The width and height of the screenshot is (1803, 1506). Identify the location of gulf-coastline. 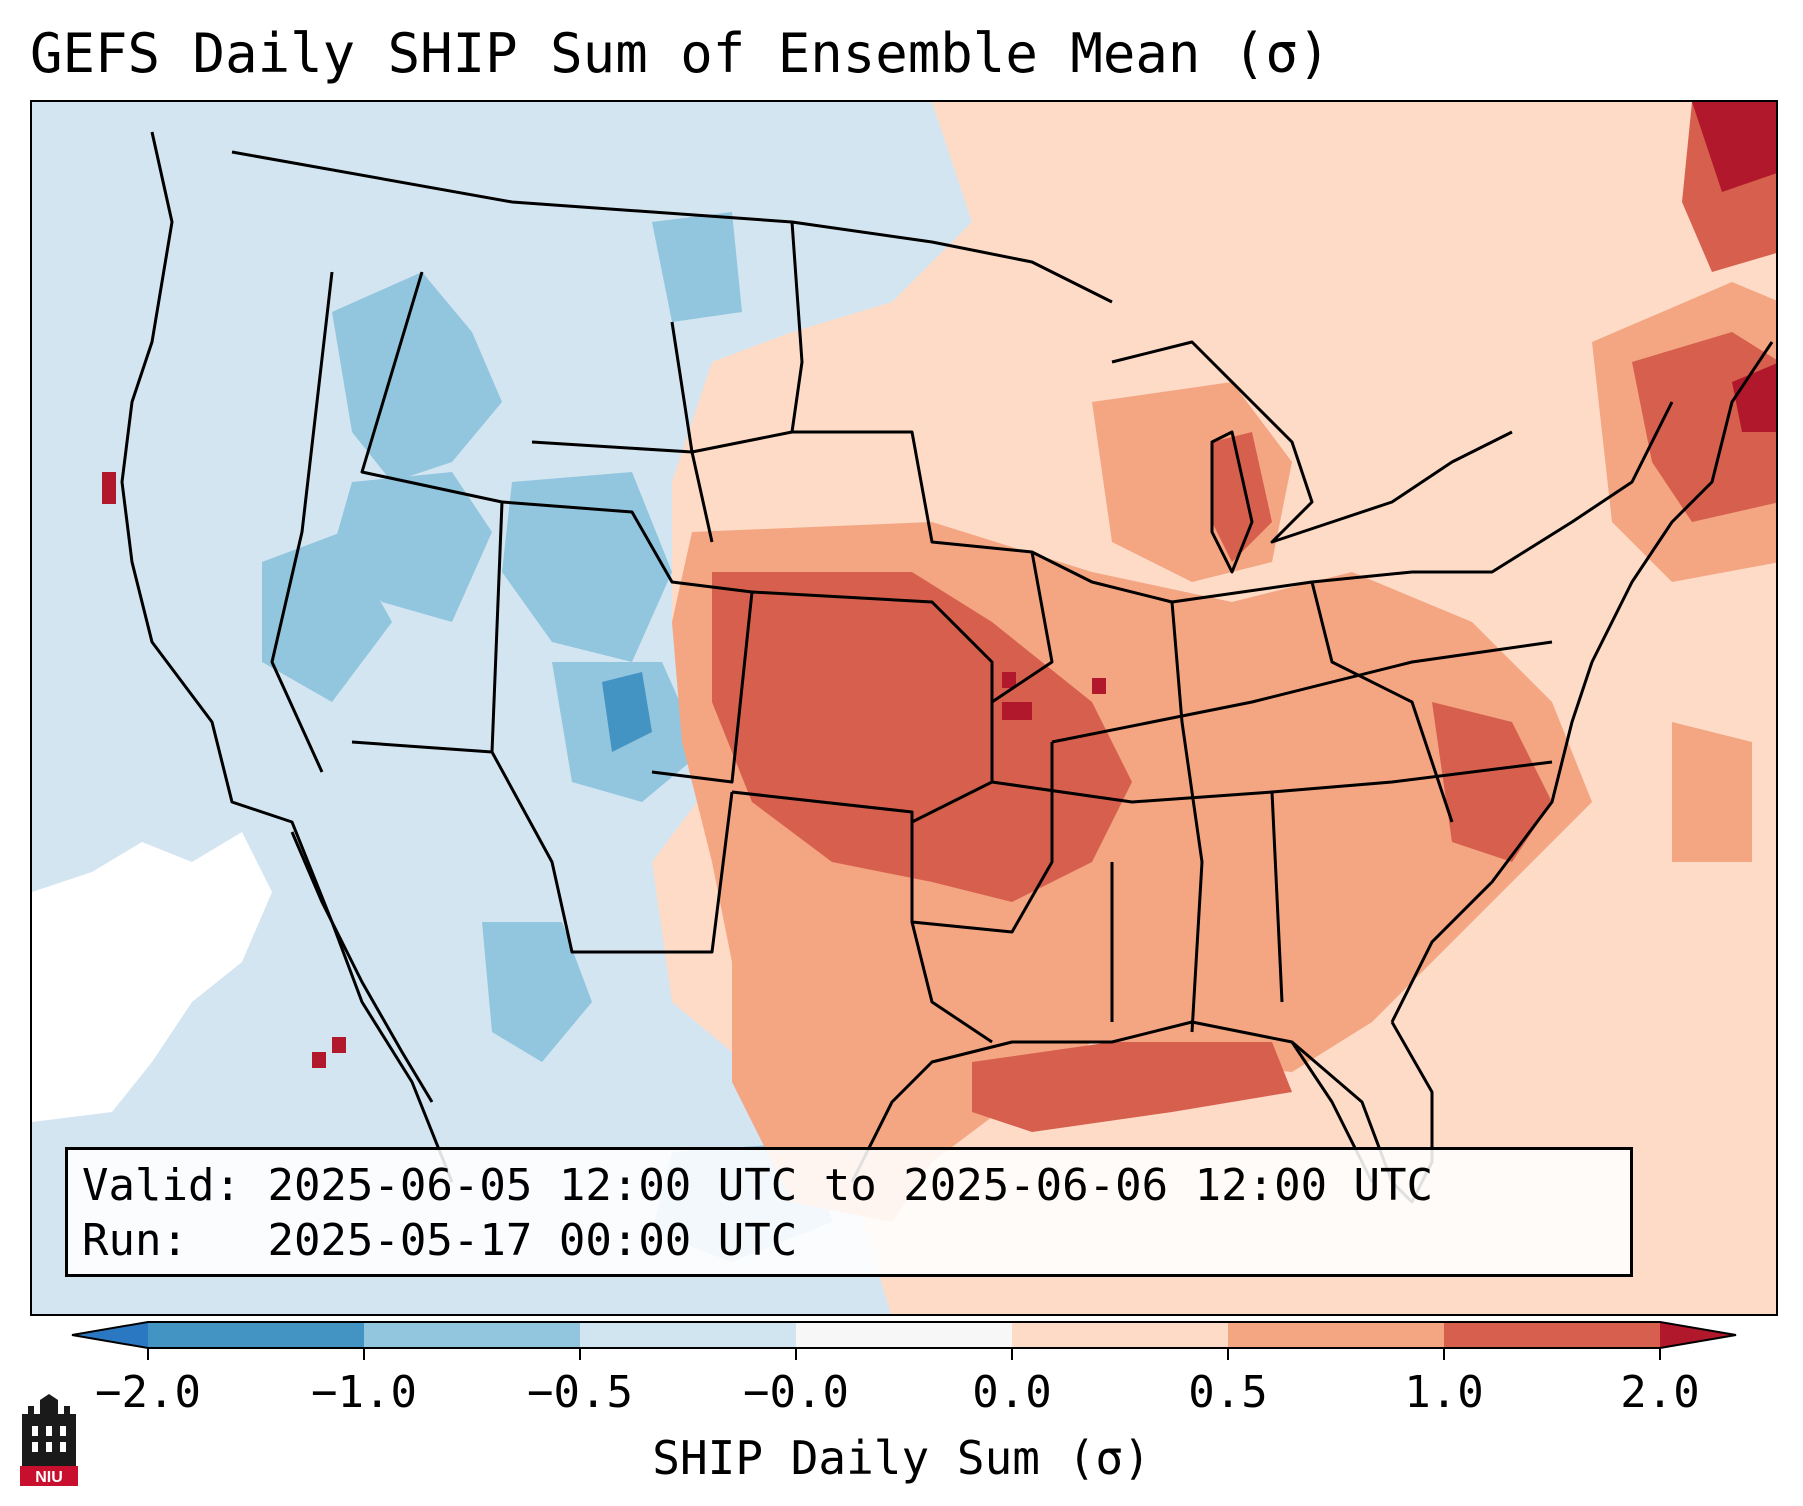
(1112, 1101).